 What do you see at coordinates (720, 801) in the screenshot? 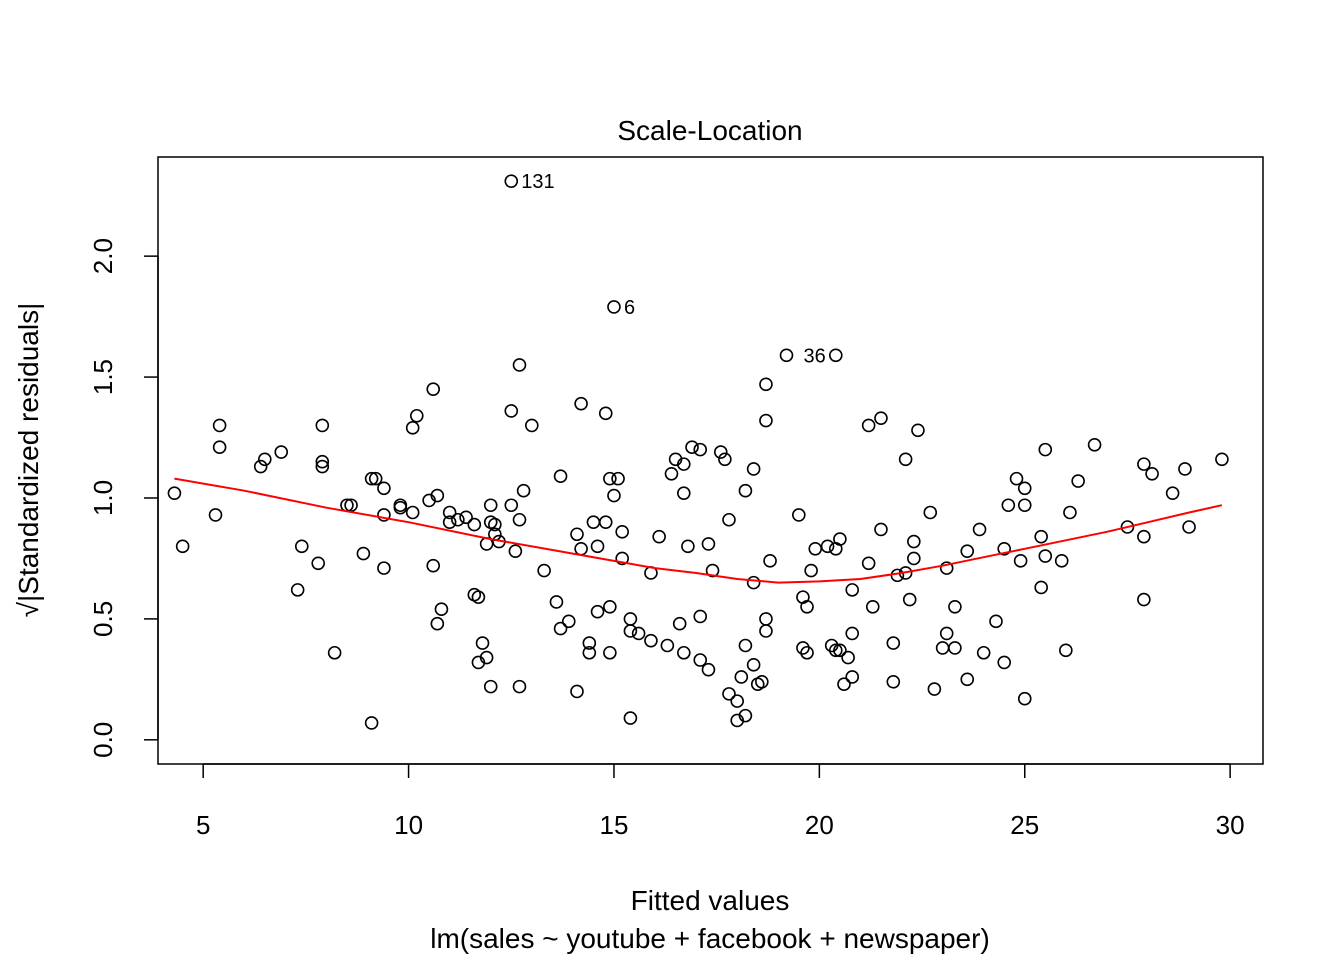
I see `x-axis: 5 10 15 20 25 30` at bounding box center [720, 801].